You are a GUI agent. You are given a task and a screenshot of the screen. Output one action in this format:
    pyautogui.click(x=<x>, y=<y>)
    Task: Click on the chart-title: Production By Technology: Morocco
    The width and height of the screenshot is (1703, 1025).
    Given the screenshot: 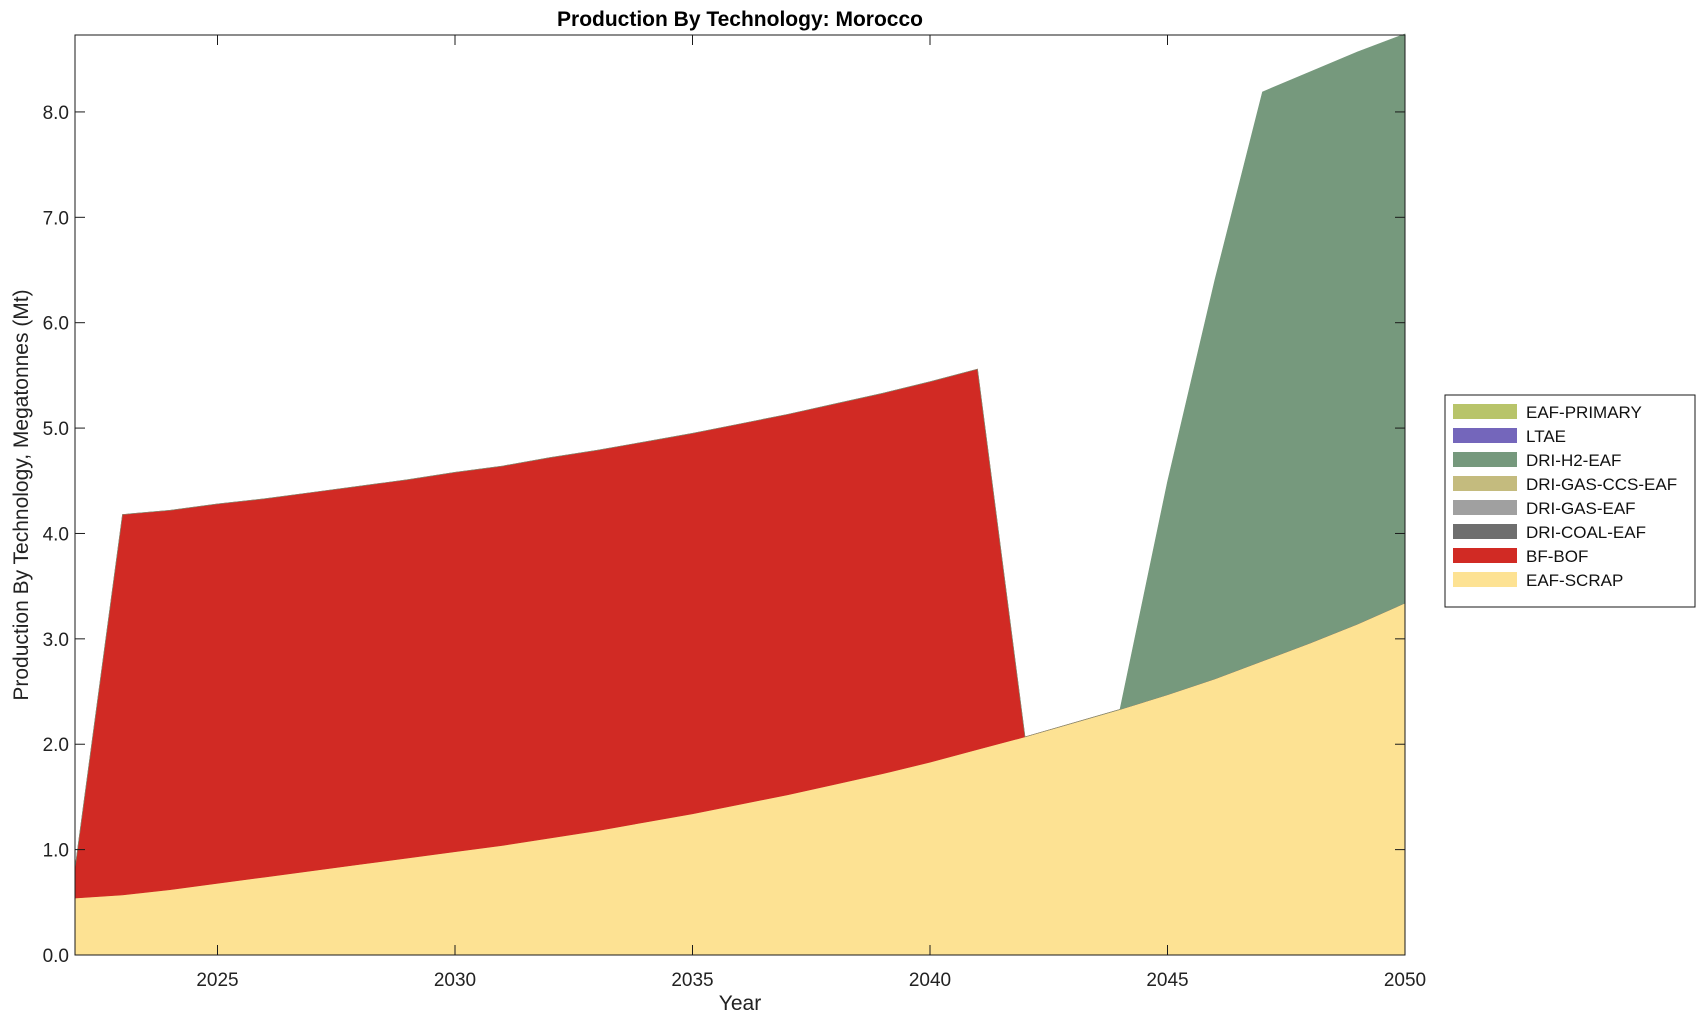 What is the action you would take?
    pyautogui.click(x=740, y=19)
    